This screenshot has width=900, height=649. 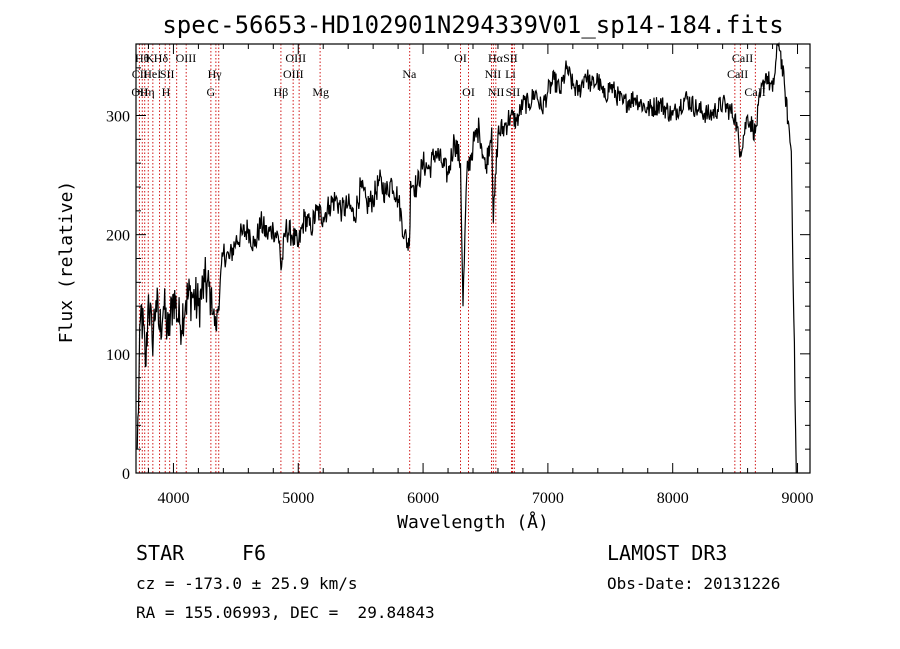 I want to click on line-label: Hθ, so click(x=142, y=58).